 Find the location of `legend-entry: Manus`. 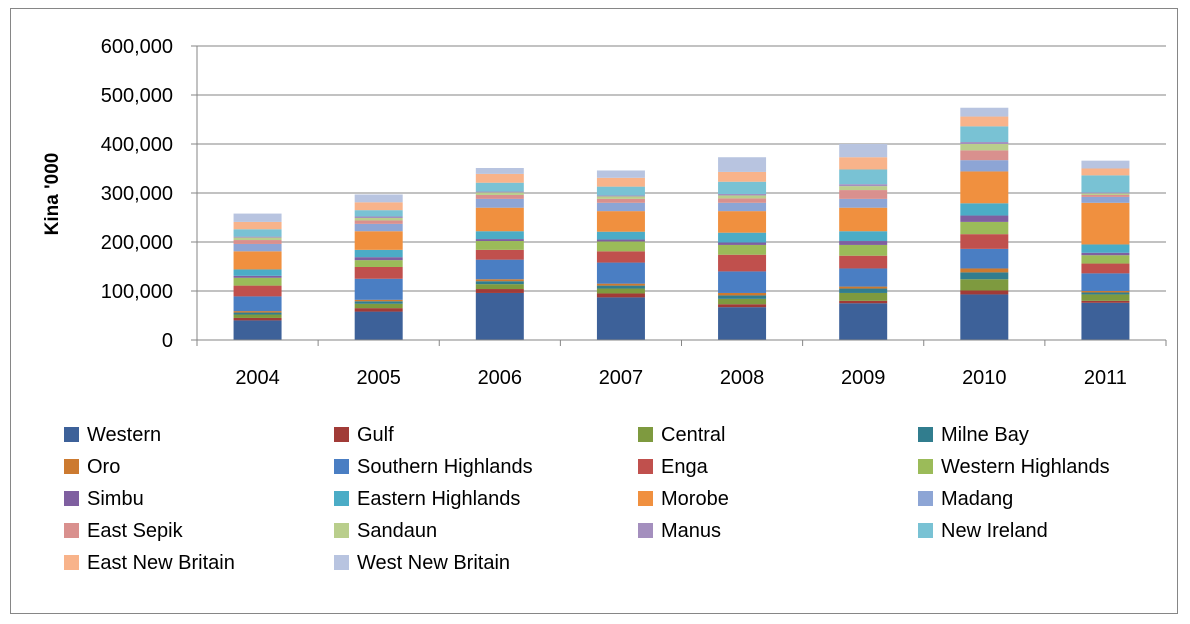

legend-entry: Manus is located at coordinates (691, 531).